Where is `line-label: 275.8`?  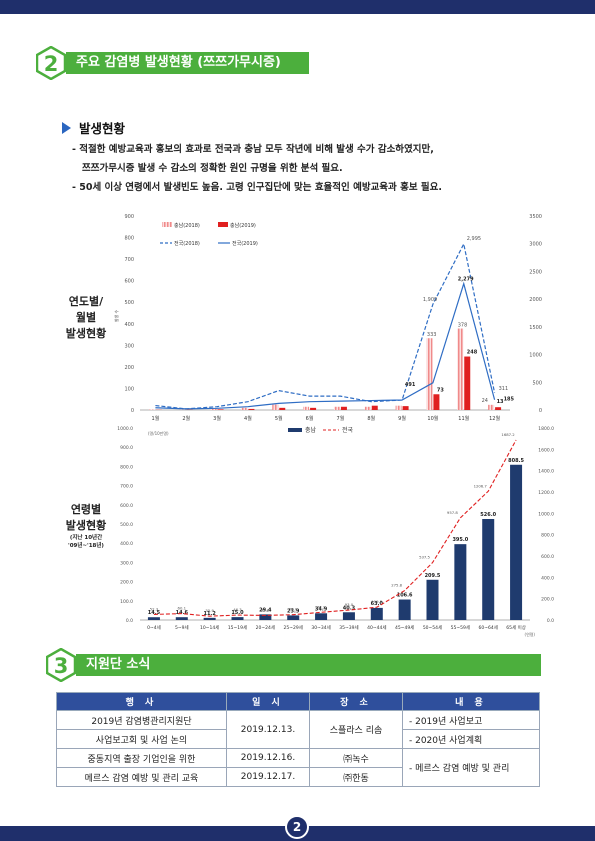
line-label: 275.8 is located at coordinates (396, 585).